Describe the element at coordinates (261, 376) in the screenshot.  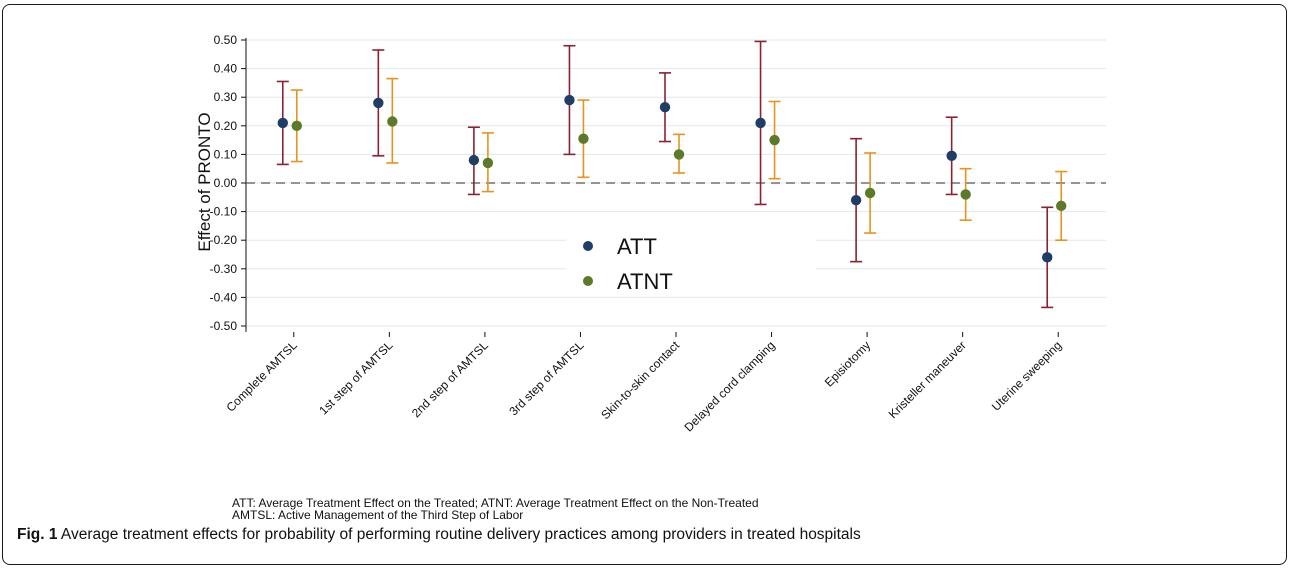
I see `x-tick-label: Complete AMTSL` at that location.